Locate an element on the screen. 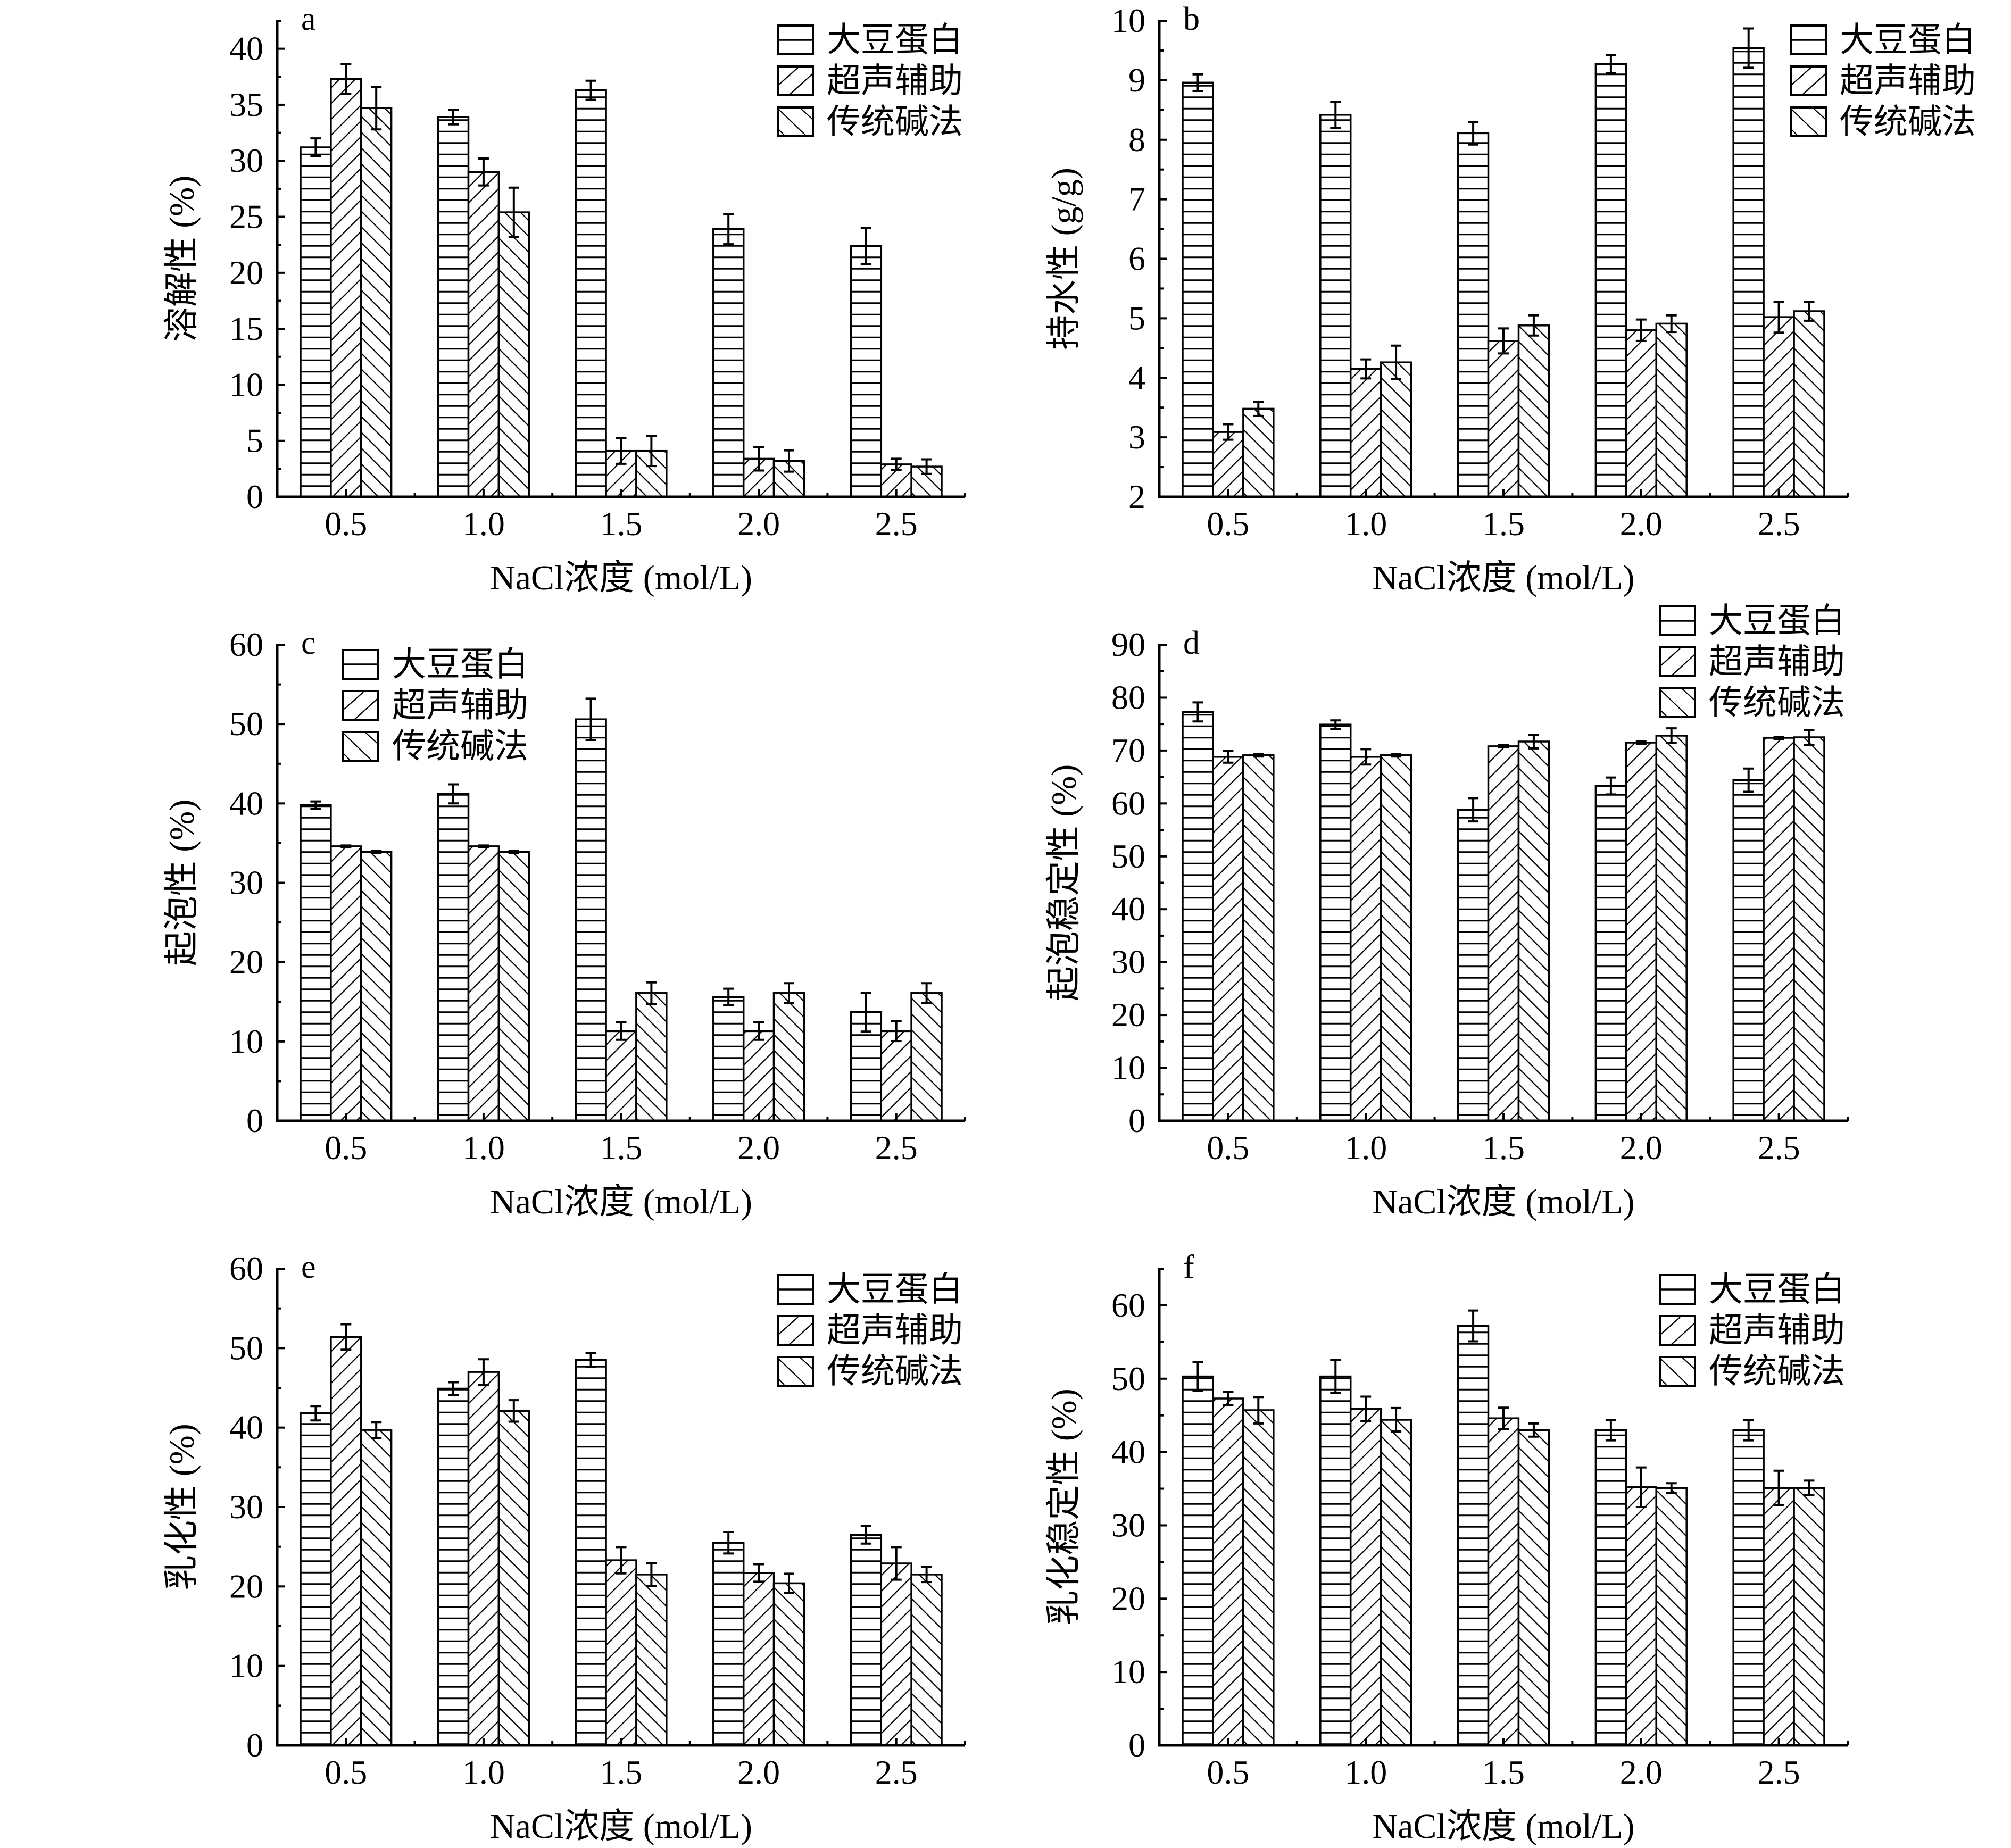  panel-label: d is located at coordinates (1191, 643).